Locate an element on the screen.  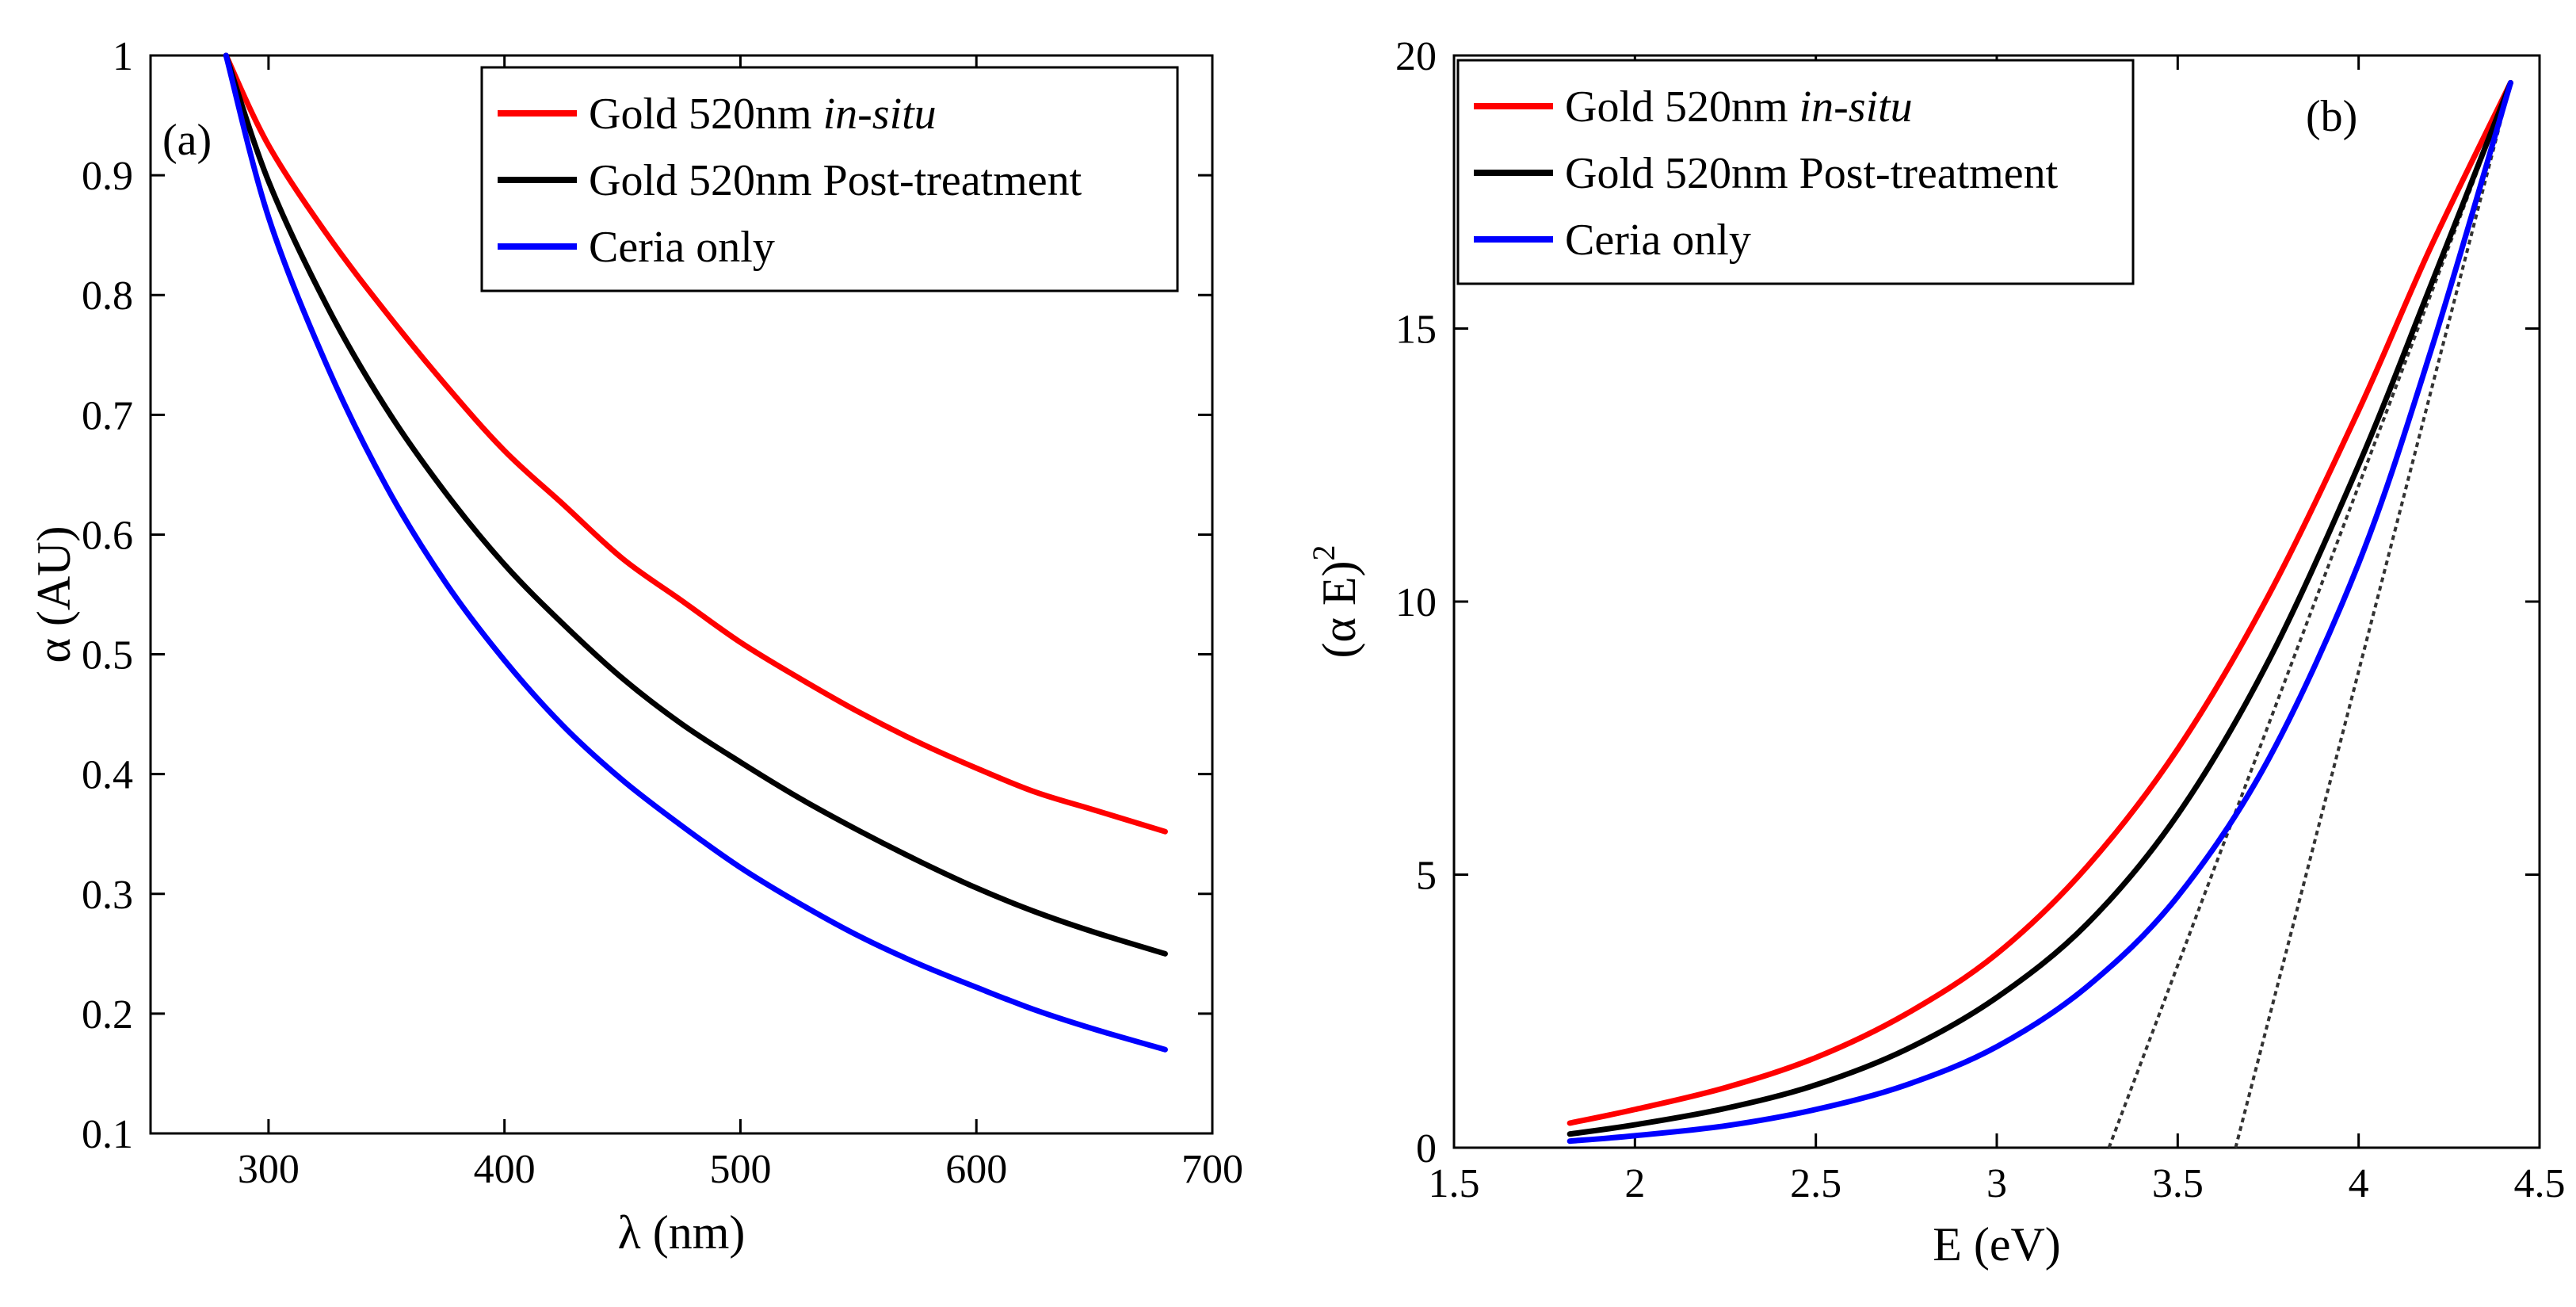
panel-tag: (b) is located at coordinates (2331, 116).